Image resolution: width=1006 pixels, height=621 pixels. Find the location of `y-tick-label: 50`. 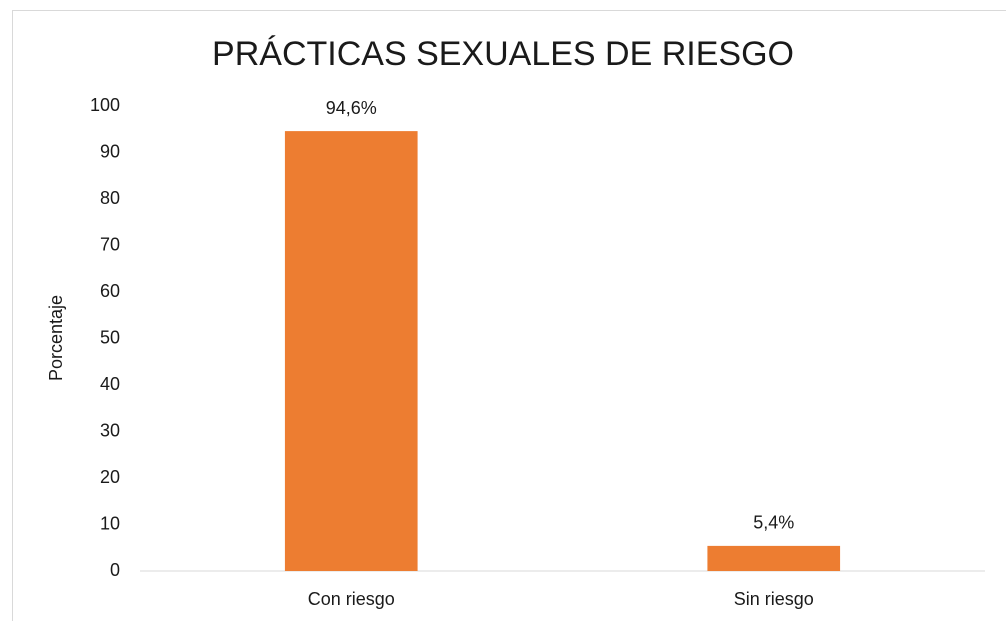

y-tick-label: 50 is located at coordinates (110, 337).